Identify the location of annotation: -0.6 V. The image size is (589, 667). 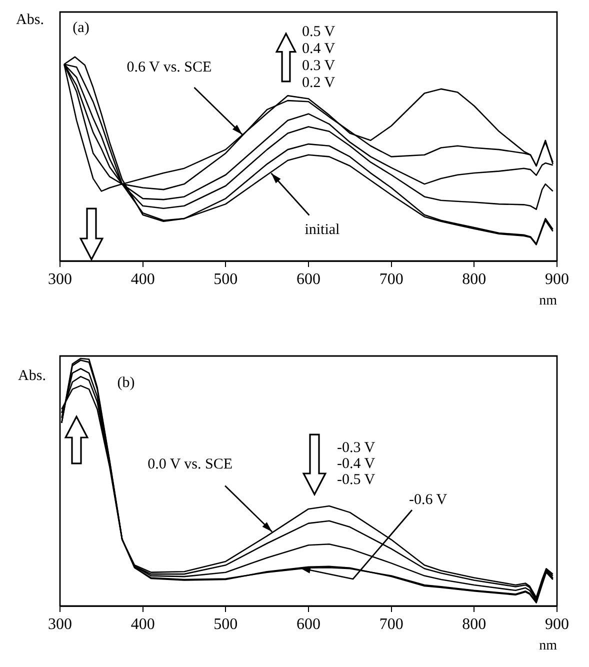
(428, 500).